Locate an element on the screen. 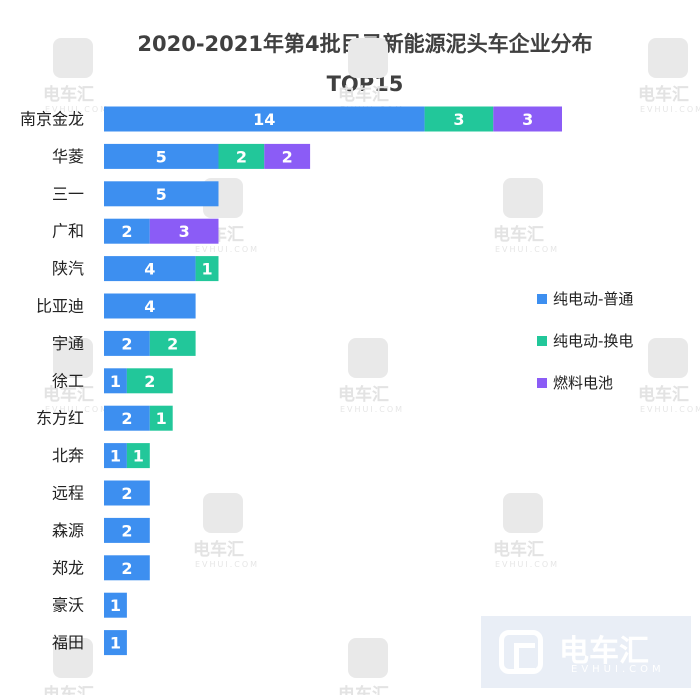  legend-label: 纯电动-换电 is located at coordinates (593, 341).